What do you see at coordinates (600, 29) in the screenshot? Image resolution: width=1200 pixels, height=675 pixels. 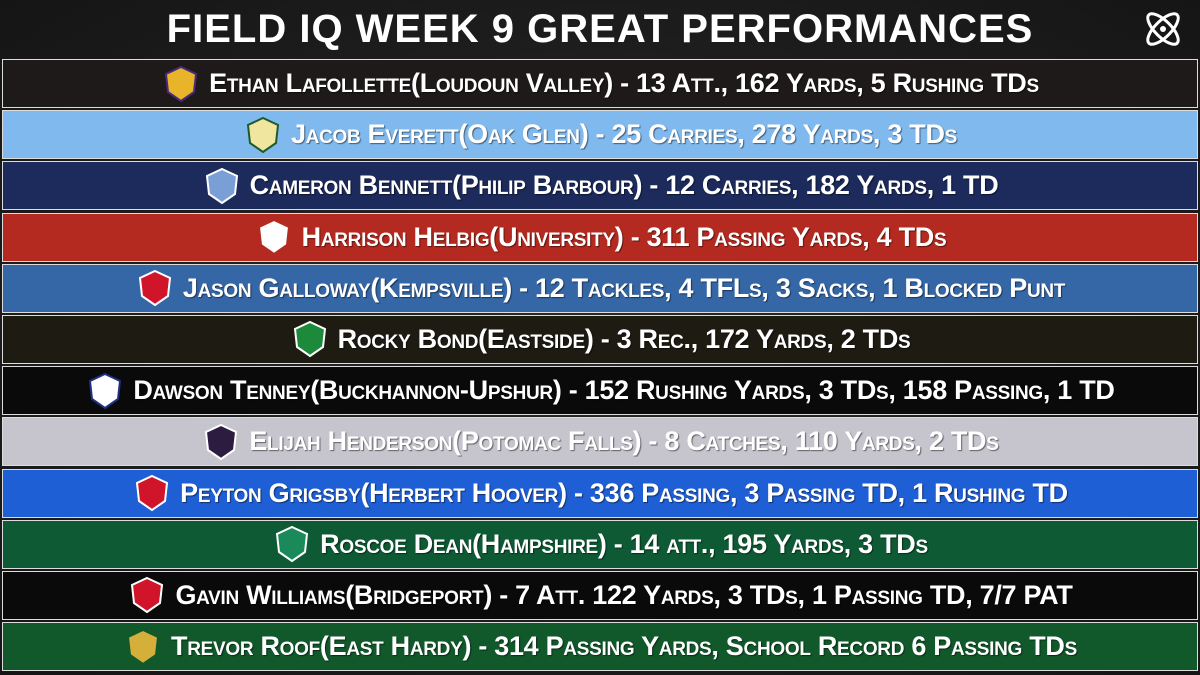 I see `title: FIELD IQ WEEK 9 GREAT PERFORMANCES` at bounding box center [600, 29].